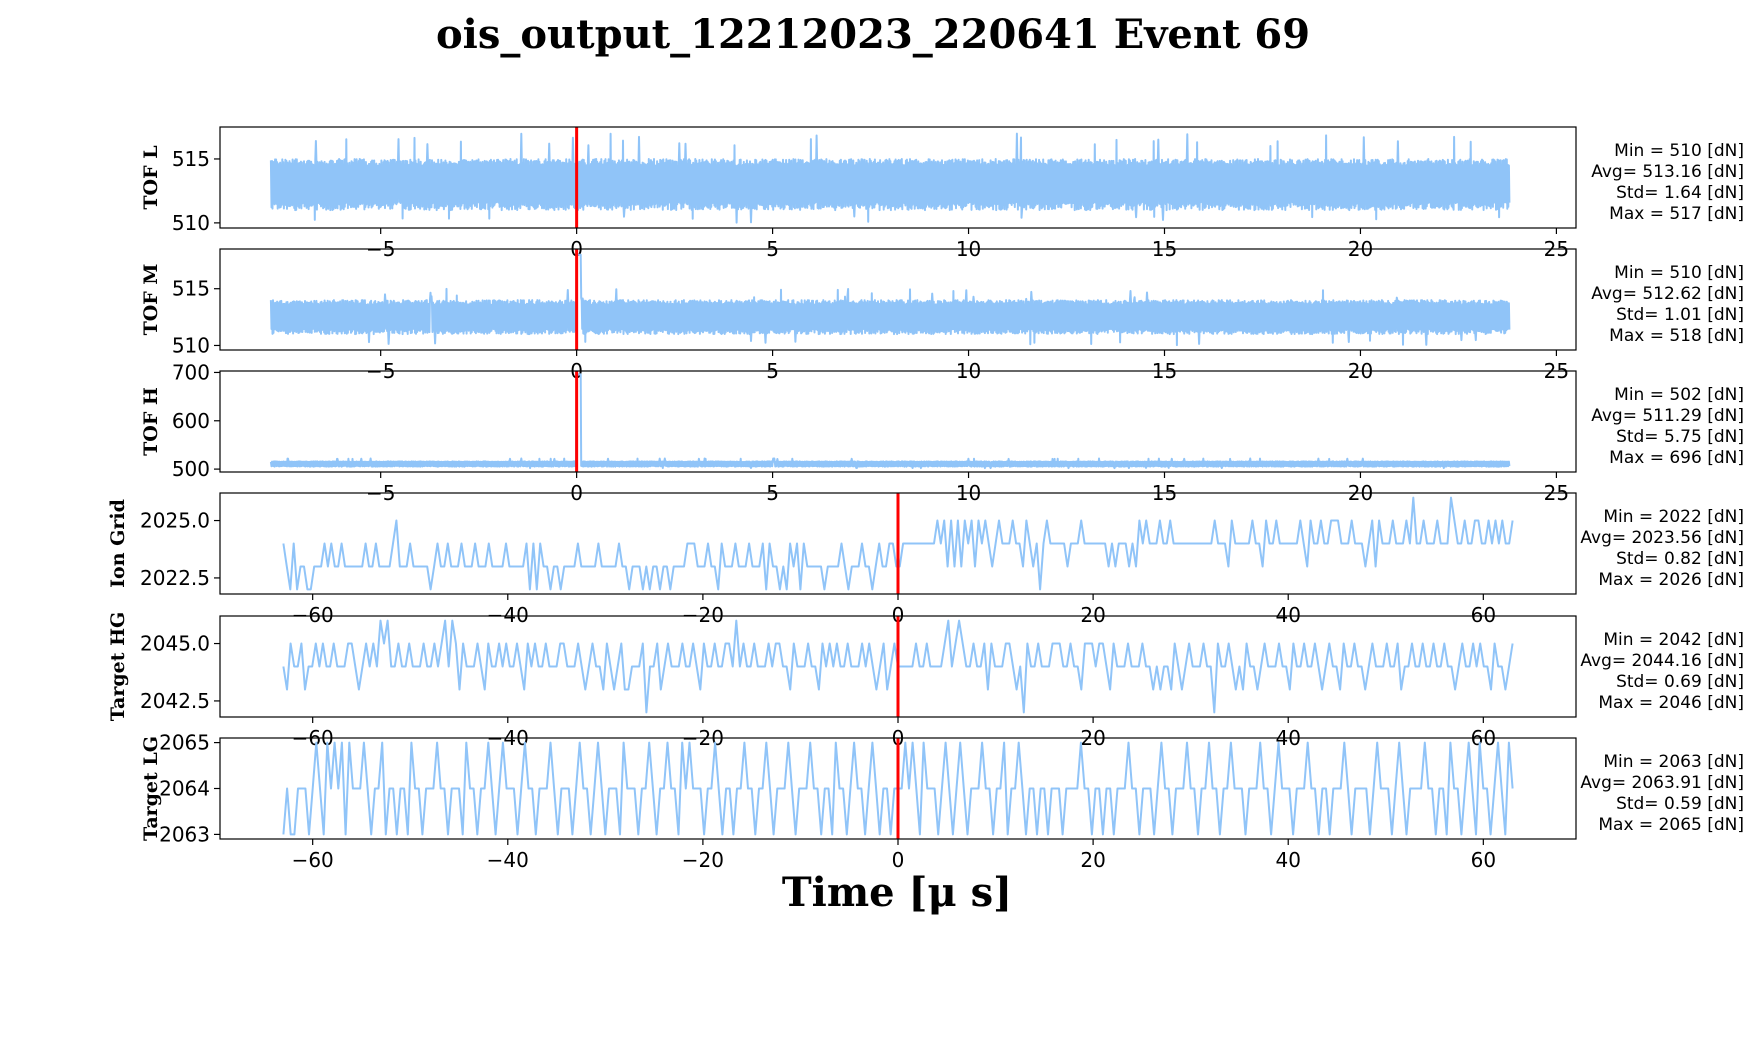  Describe the element at coordinates (175, 521) in the screenshot. I see `y-tick-label: 2025.0` at that location.